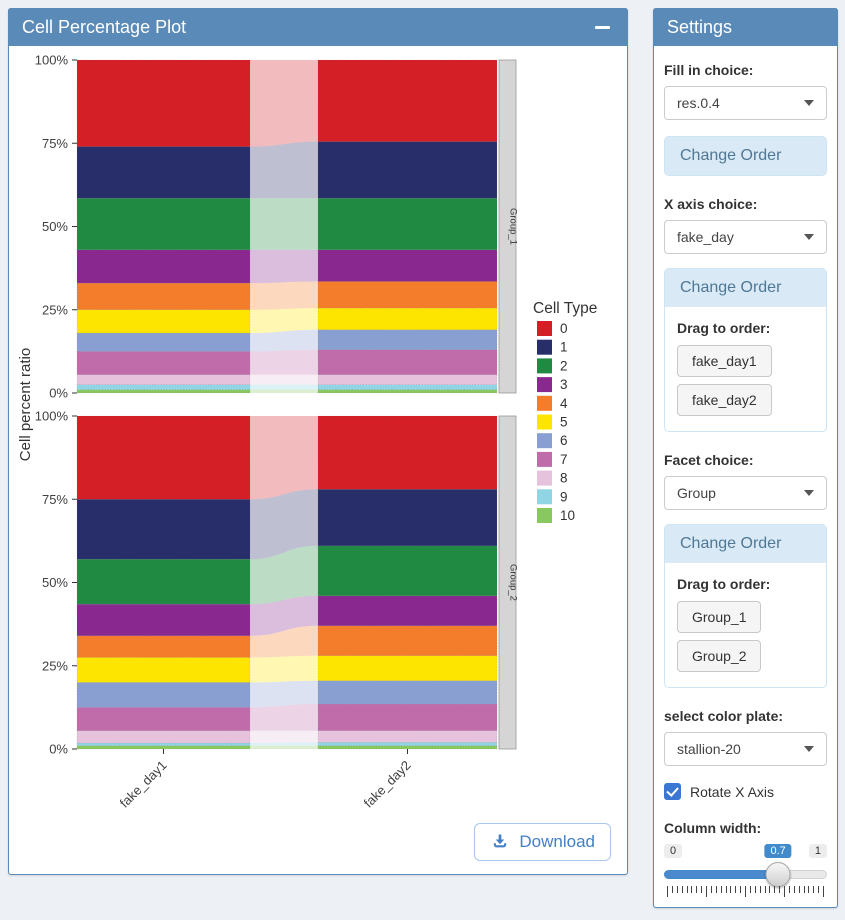 This screenshot has height=920, width=845. I want to click on facet-choice-select: Group, so click(745, 493).